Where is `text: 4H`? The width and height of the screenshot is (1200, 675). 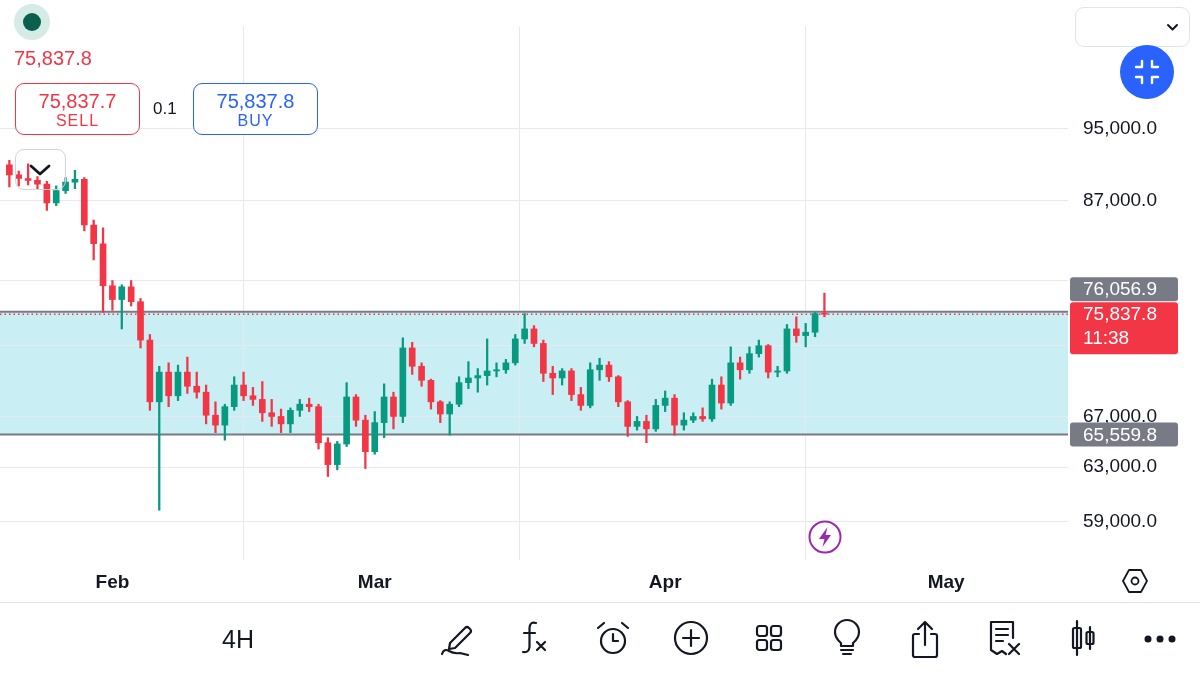 text: 4H is located at coordinates (238, 639).